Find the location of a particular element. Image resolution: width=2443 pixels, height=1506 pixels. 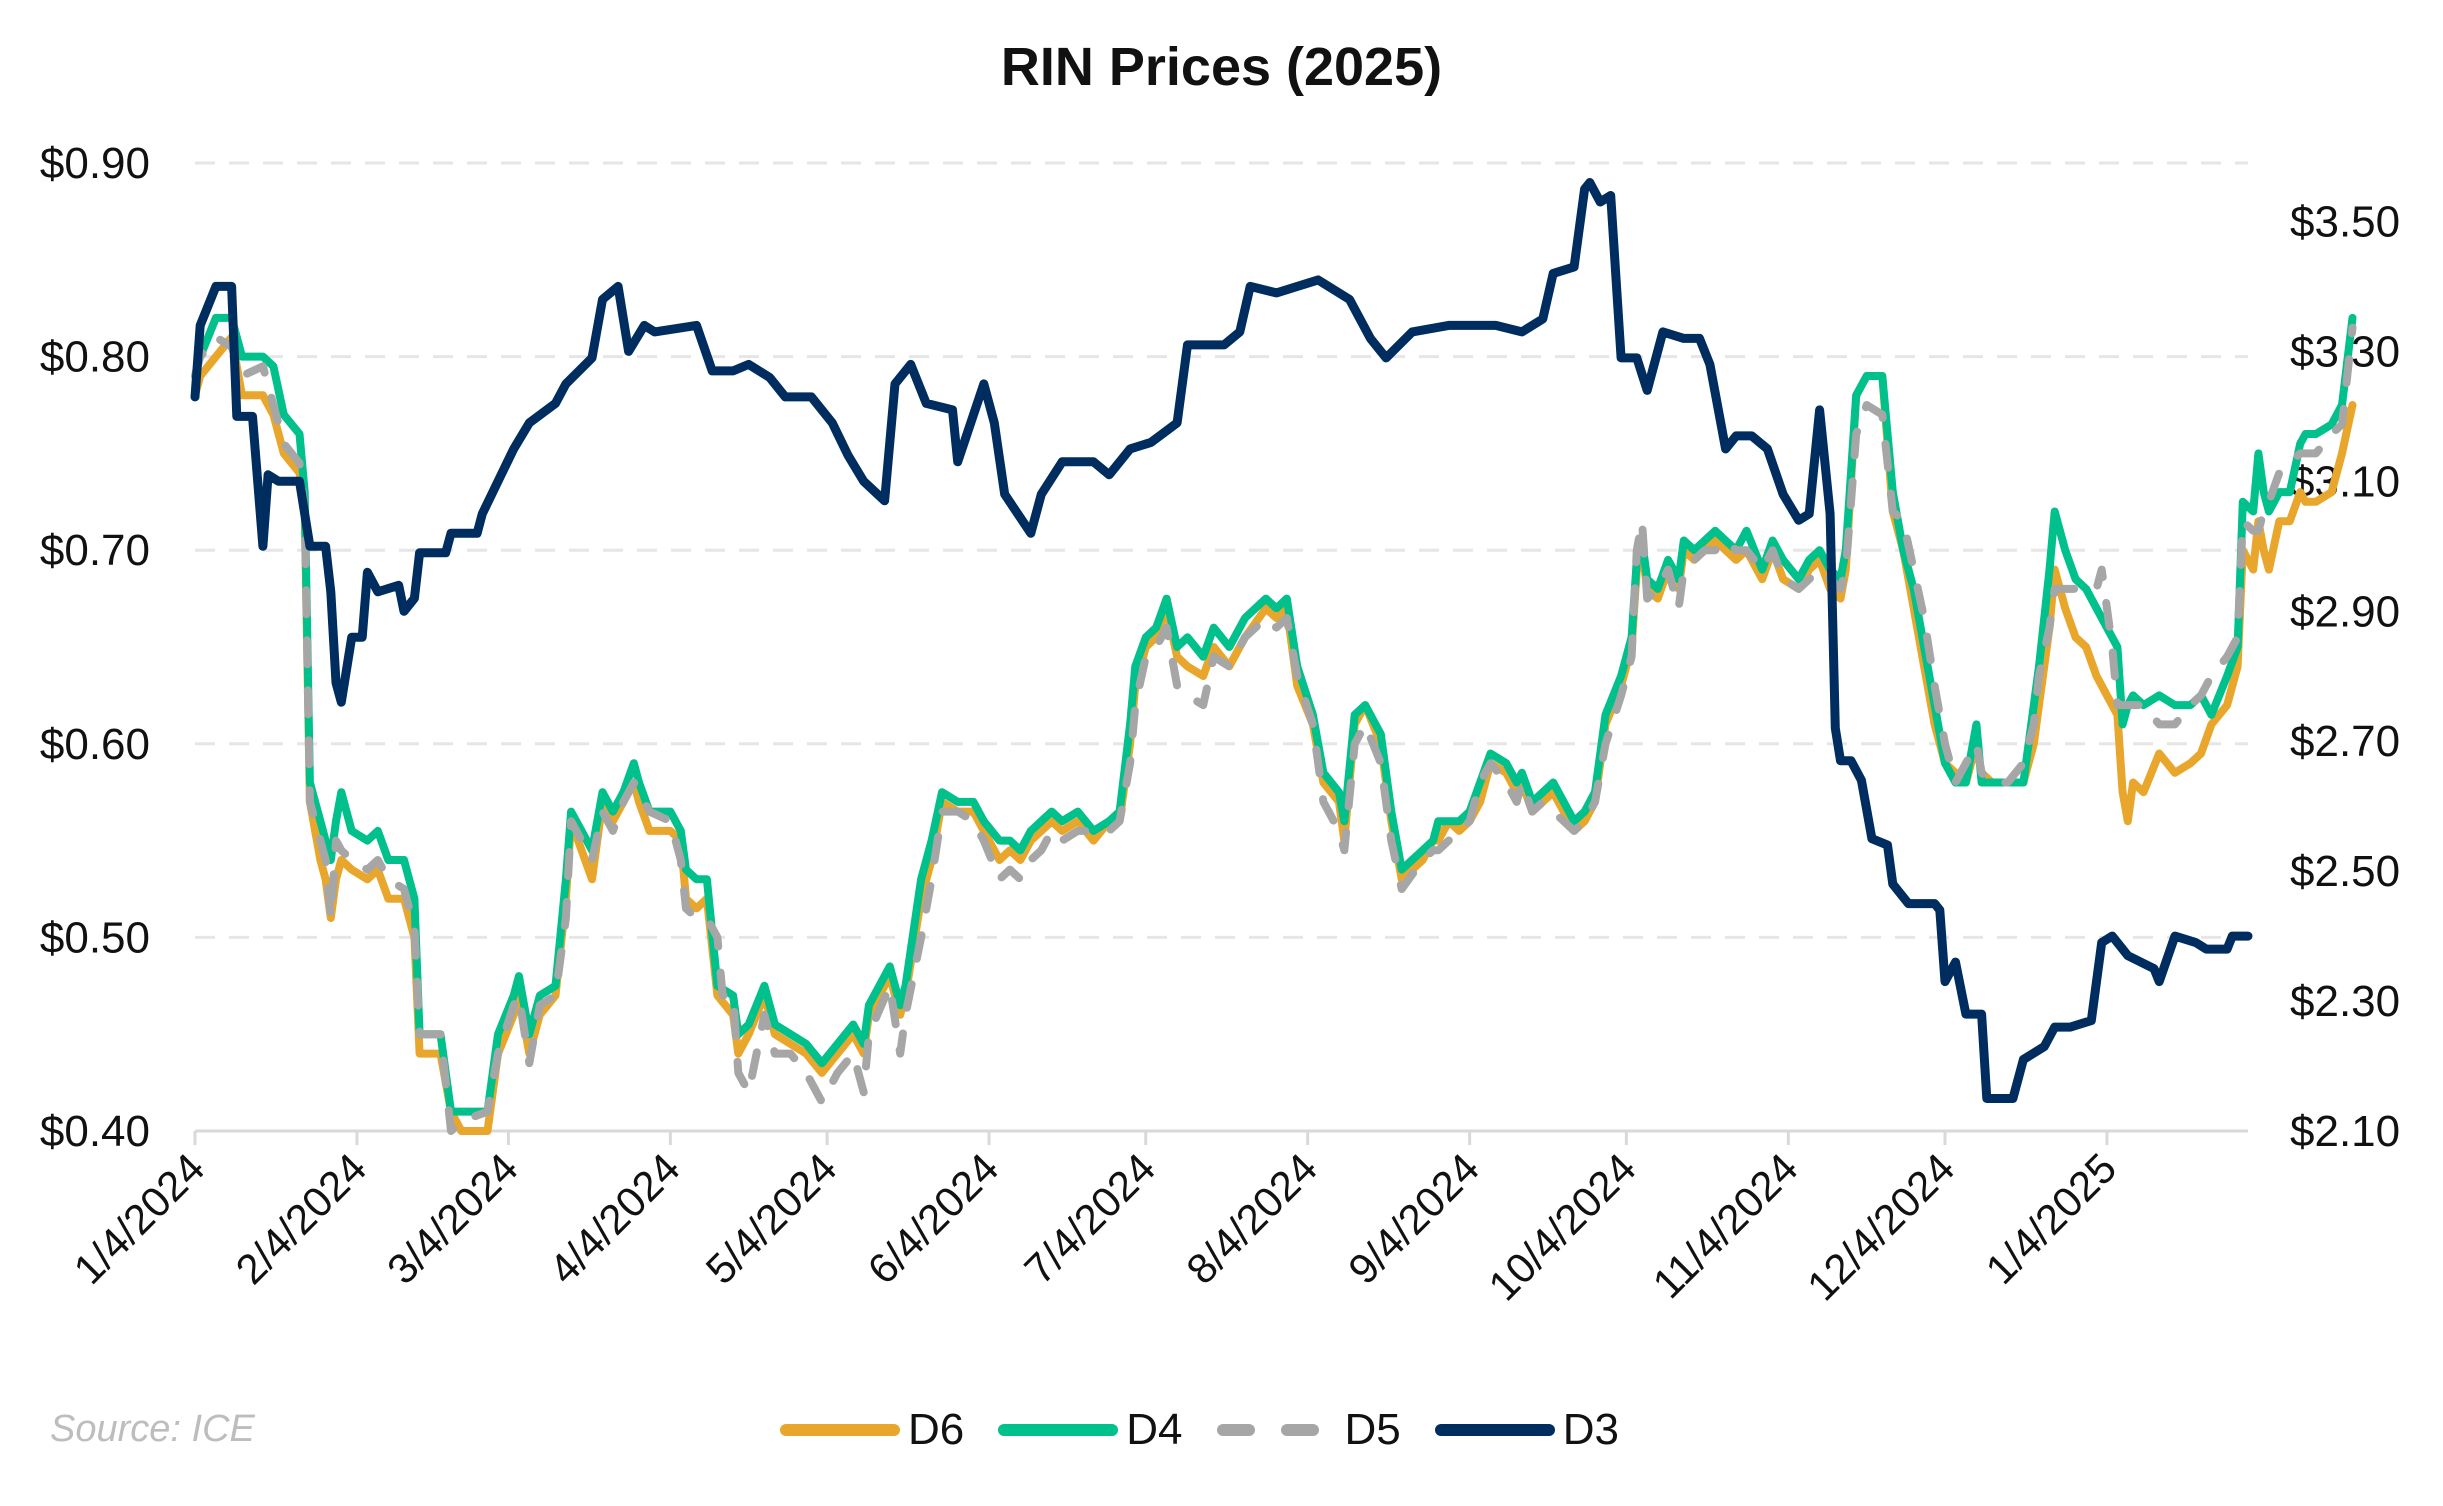

left-axis-tick-label: $0.40 is located at coordinates (95, 1131).